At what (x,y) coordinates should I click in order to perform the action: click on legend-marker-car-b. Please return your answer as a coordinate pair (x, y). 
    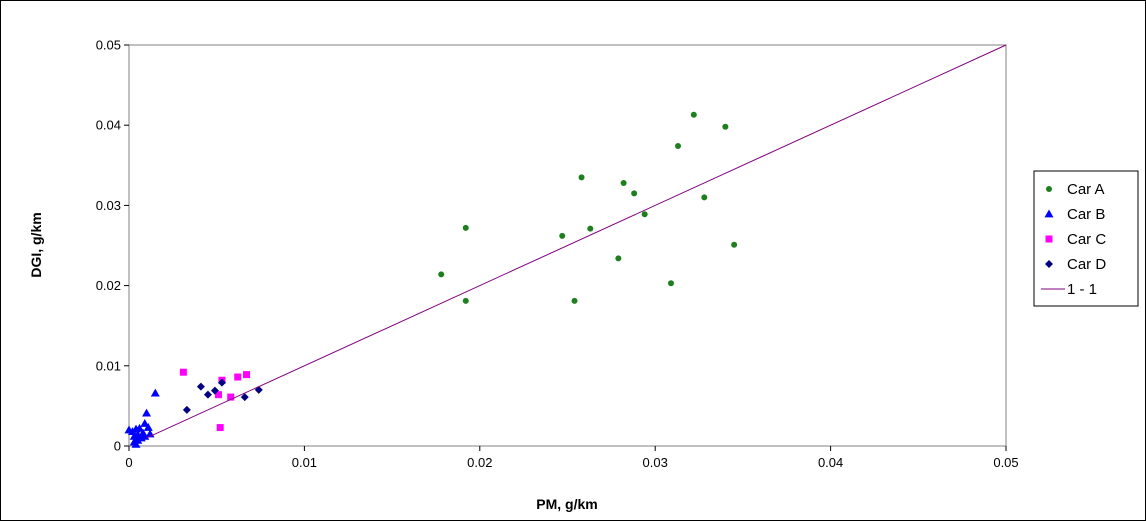
    Looking at the image, I should click on (1049, 213).